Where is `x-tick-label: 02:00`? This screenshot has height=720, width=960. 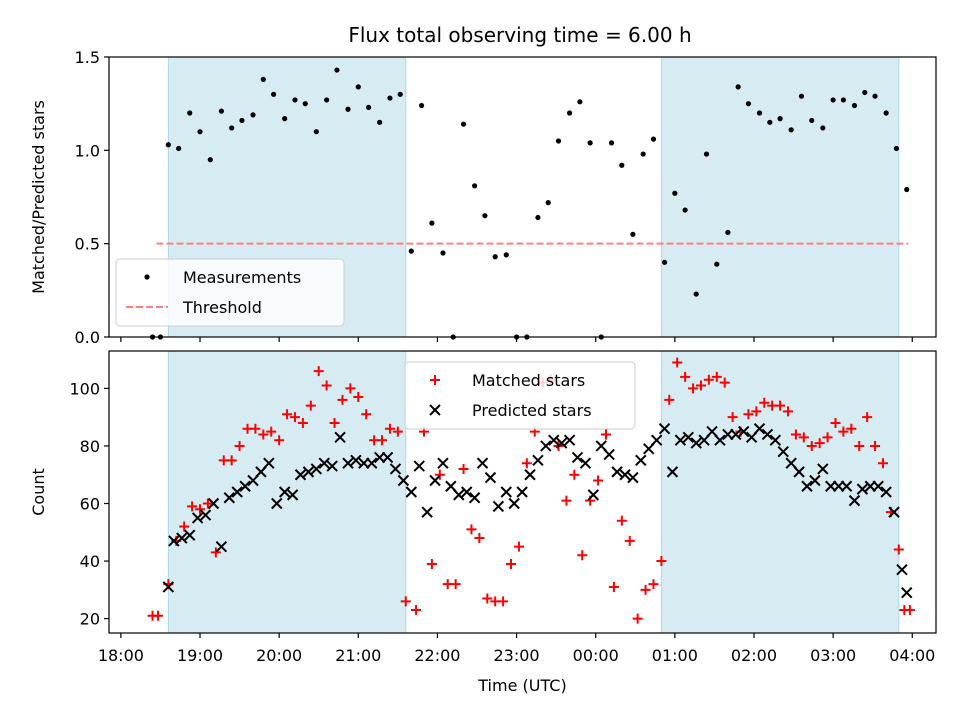
x-tick-label: 02:00 is located at coordinates (754, 655).